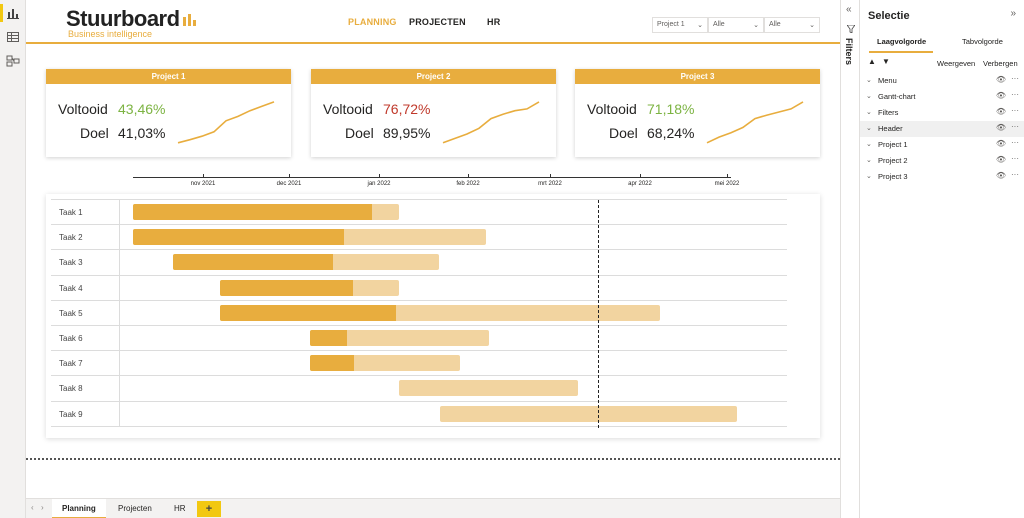 The width and height of the screenshot is (1024, 518). Describe the element at coordinates (1013, 13) in the screenshot. I see `collapse-pane-icon: »` at that location.